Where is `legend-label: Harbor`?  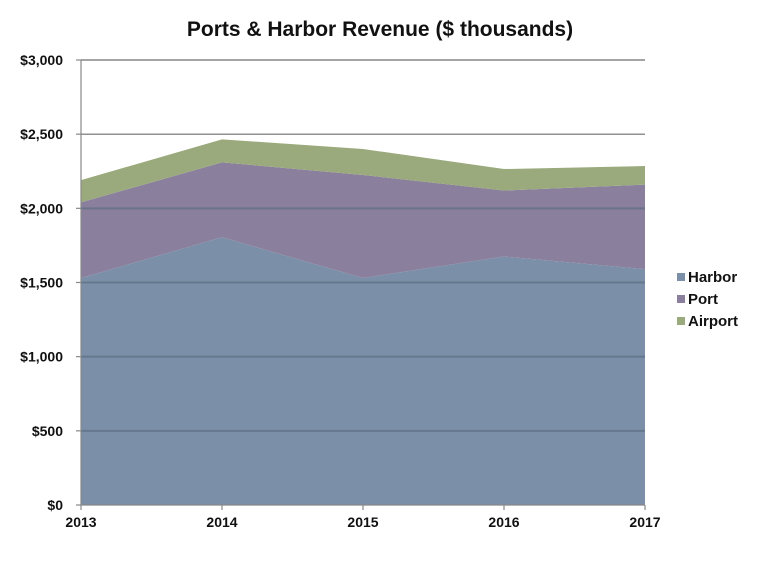
legend-label: Harbor is located at coordinates (713, 277).